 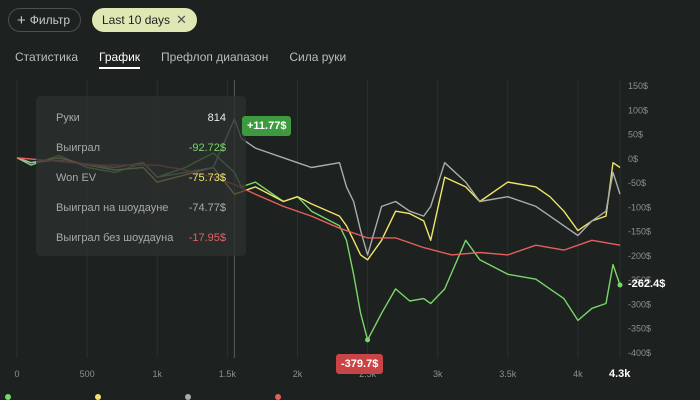 What do you see at coordinates (21, 20) in the screenshot?
I see `plus-icon: +` at bounding box center [21, 20].